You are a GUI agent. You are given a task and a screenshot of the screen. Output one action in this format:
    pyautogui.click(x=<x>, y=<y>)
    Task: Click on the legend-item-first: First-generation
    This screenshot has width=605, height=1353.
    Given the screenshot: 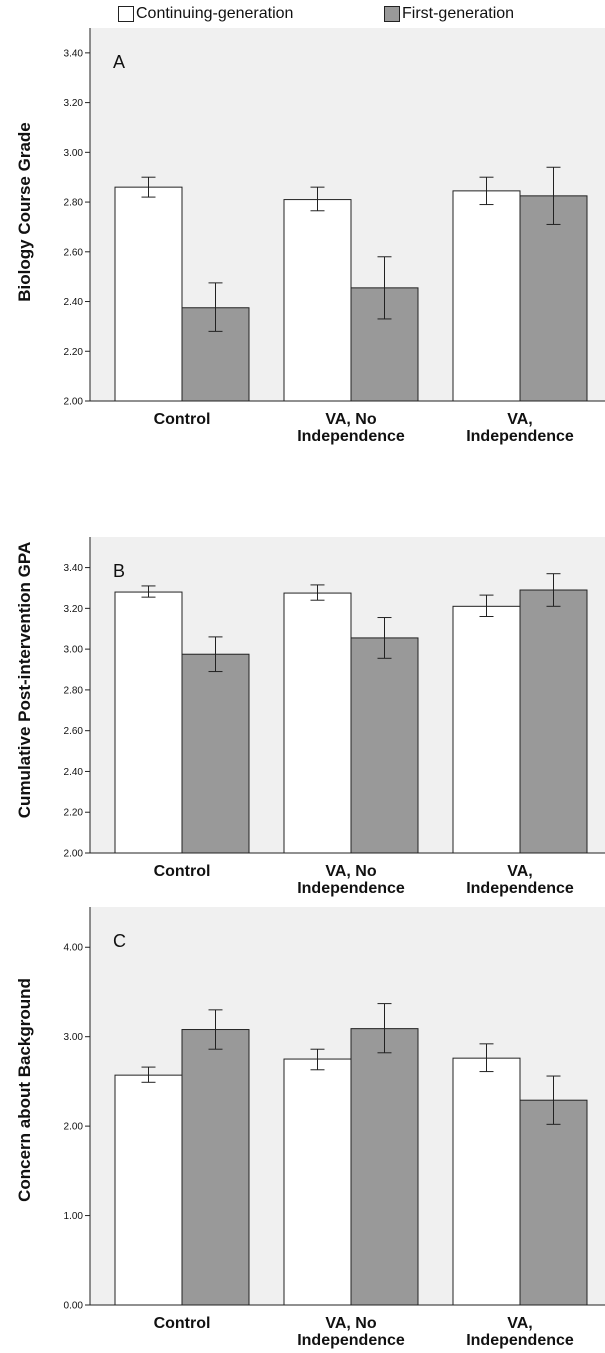 What is the action you would take?
    pyautogui.click(x=449, y=14)
    